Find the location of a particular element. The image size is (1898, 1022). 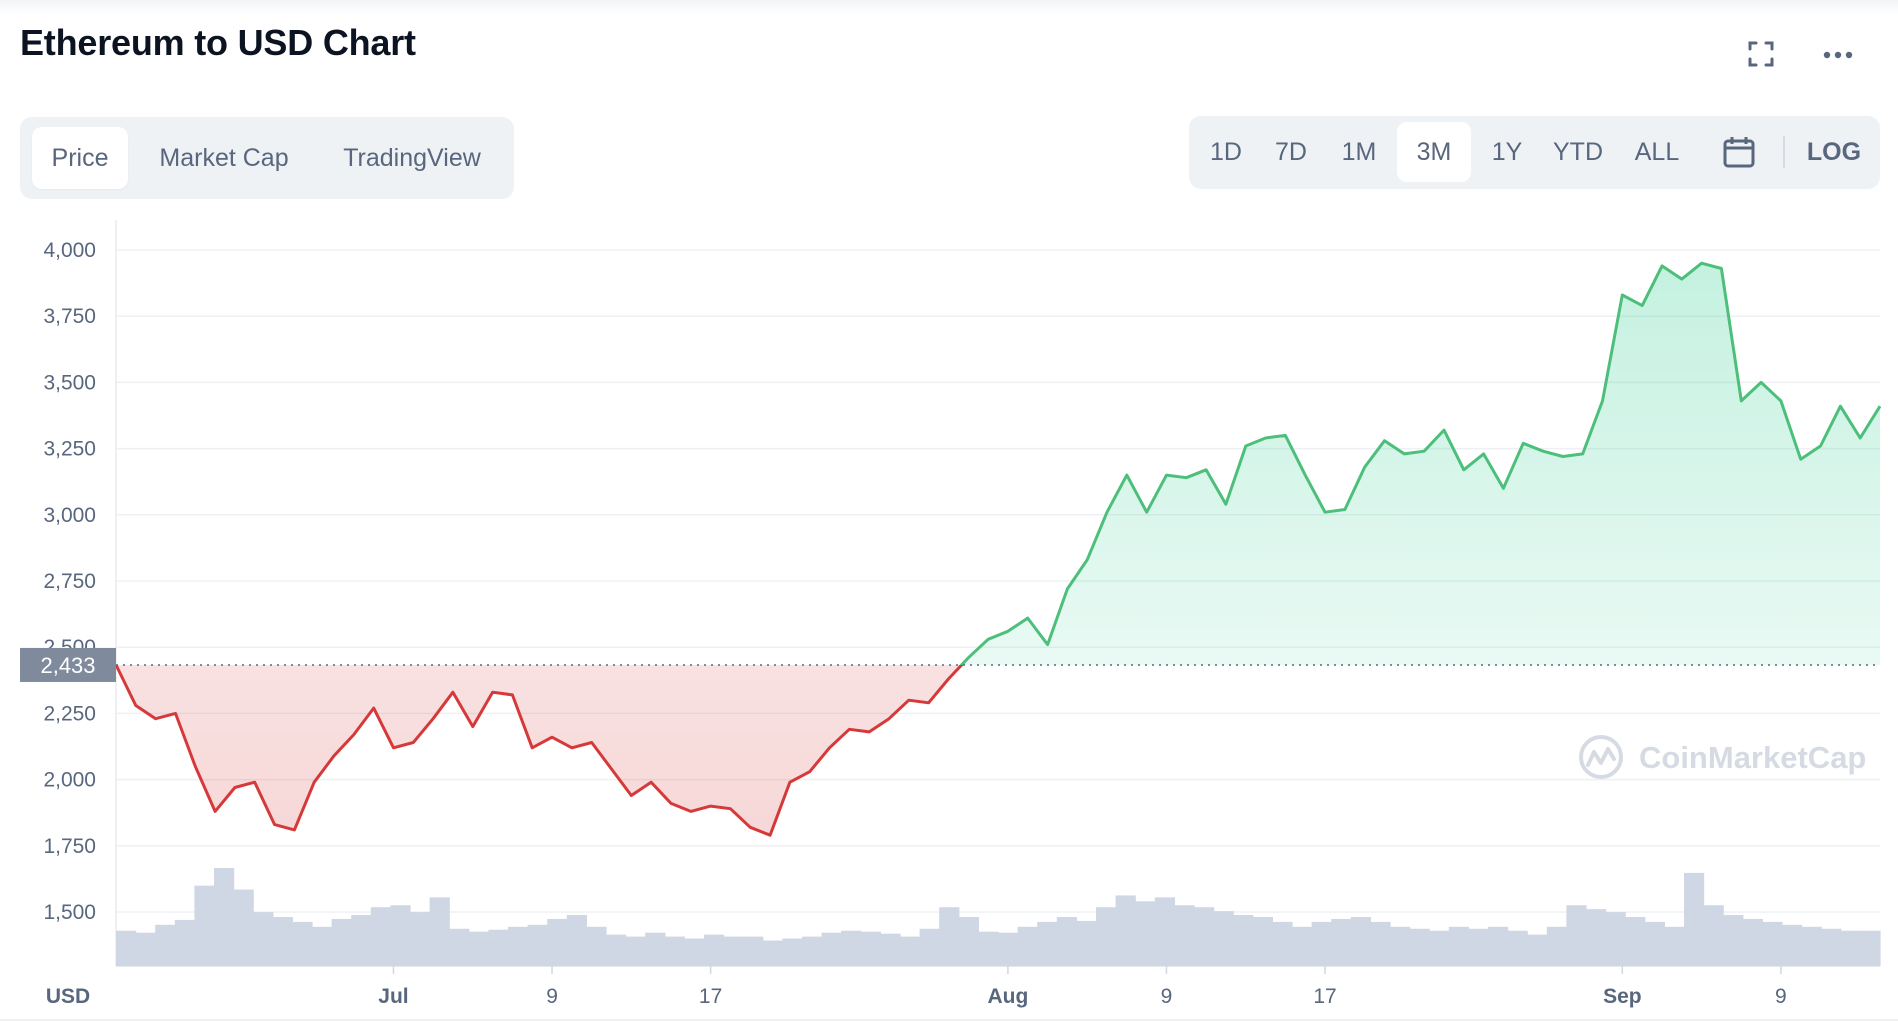

y-tick-label: 2,750 is located at coordinates (69, 581).